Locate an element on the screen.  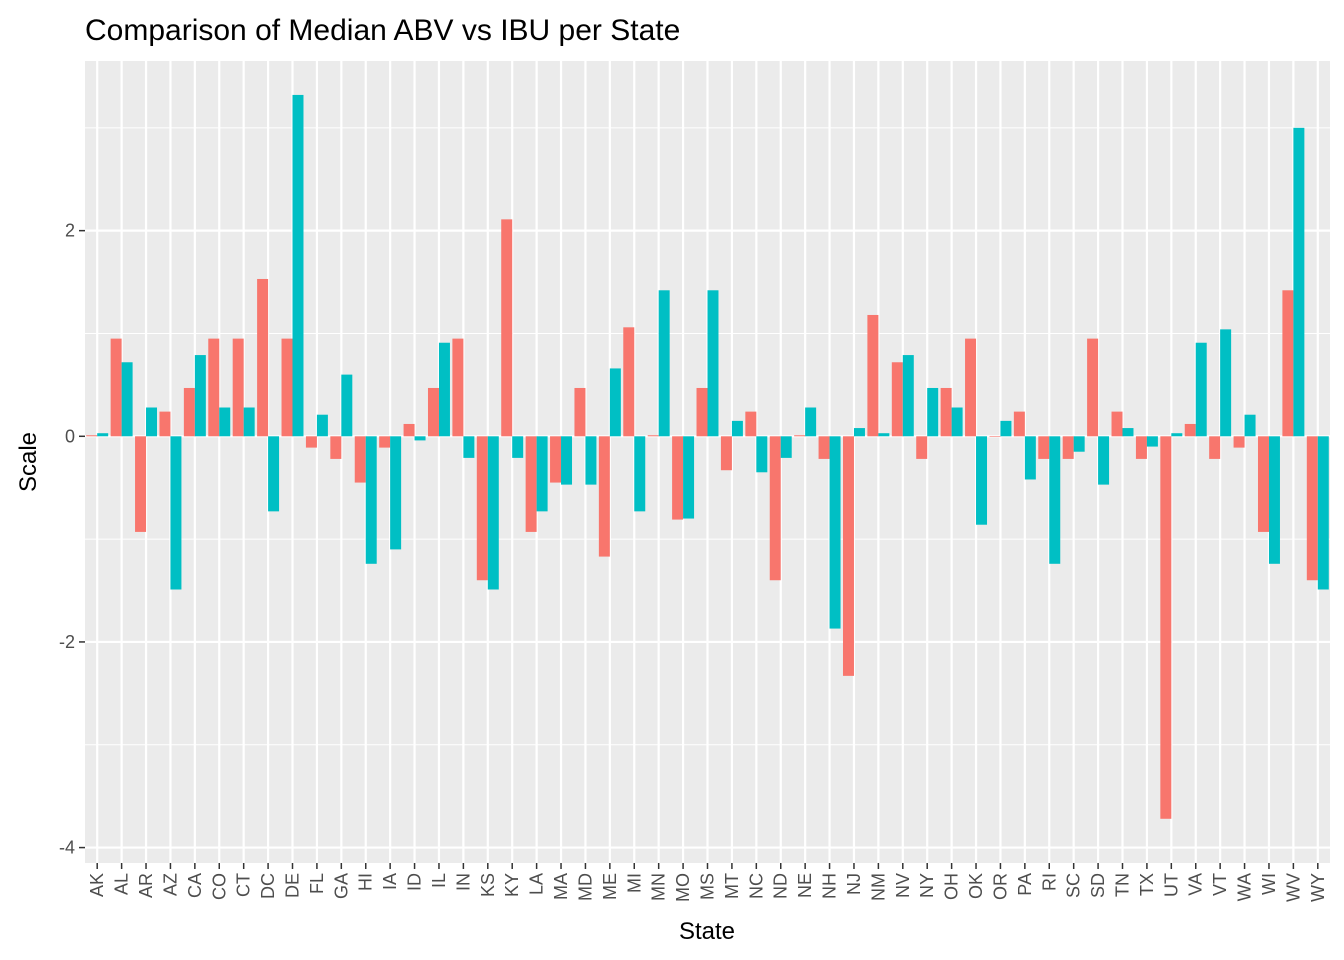
bar-series-2-or is located at coordinates (1006, 428).